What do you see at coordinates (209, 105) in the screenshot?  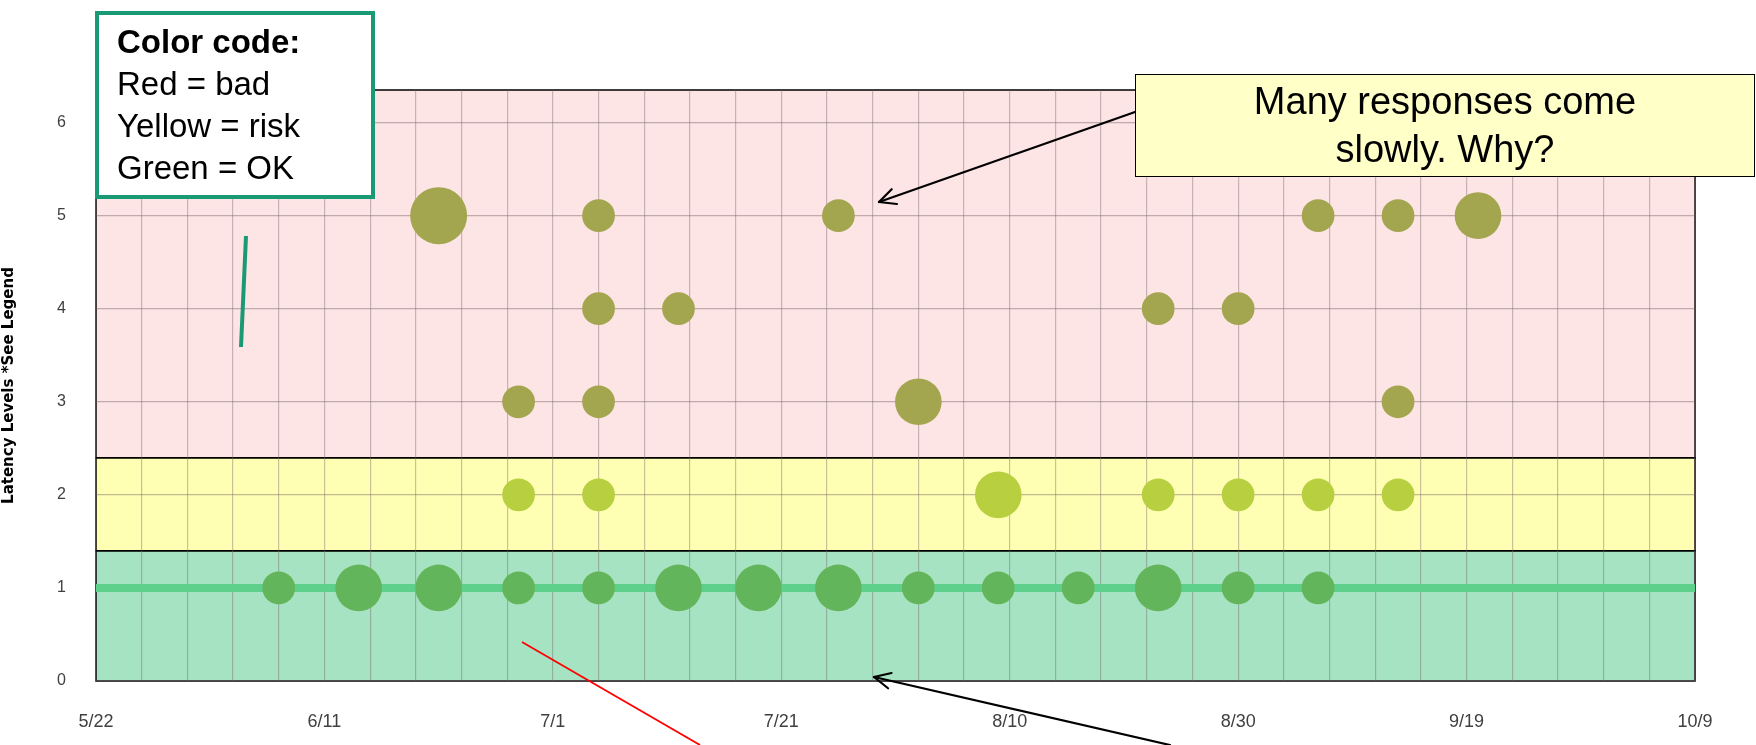 I see `annotation: Color code: Red = bad Yellow = risk Green = OK` at bounding box center [209, 105].